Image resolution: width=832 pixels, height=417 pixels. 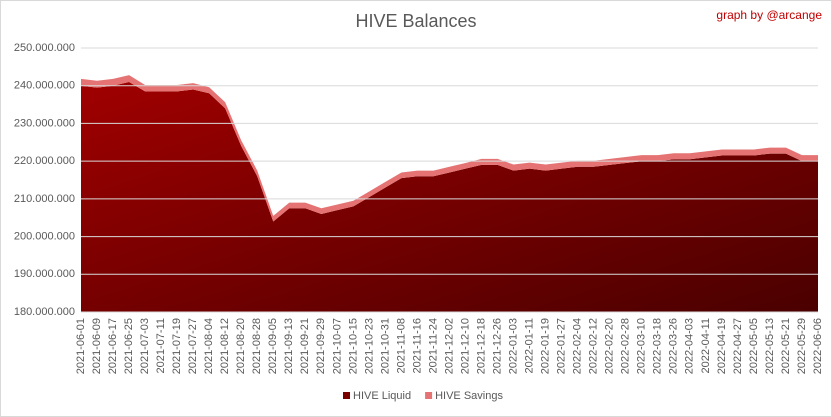 I want to click on x-tick-label: 2021-10-07, so click(x=337, y=346).